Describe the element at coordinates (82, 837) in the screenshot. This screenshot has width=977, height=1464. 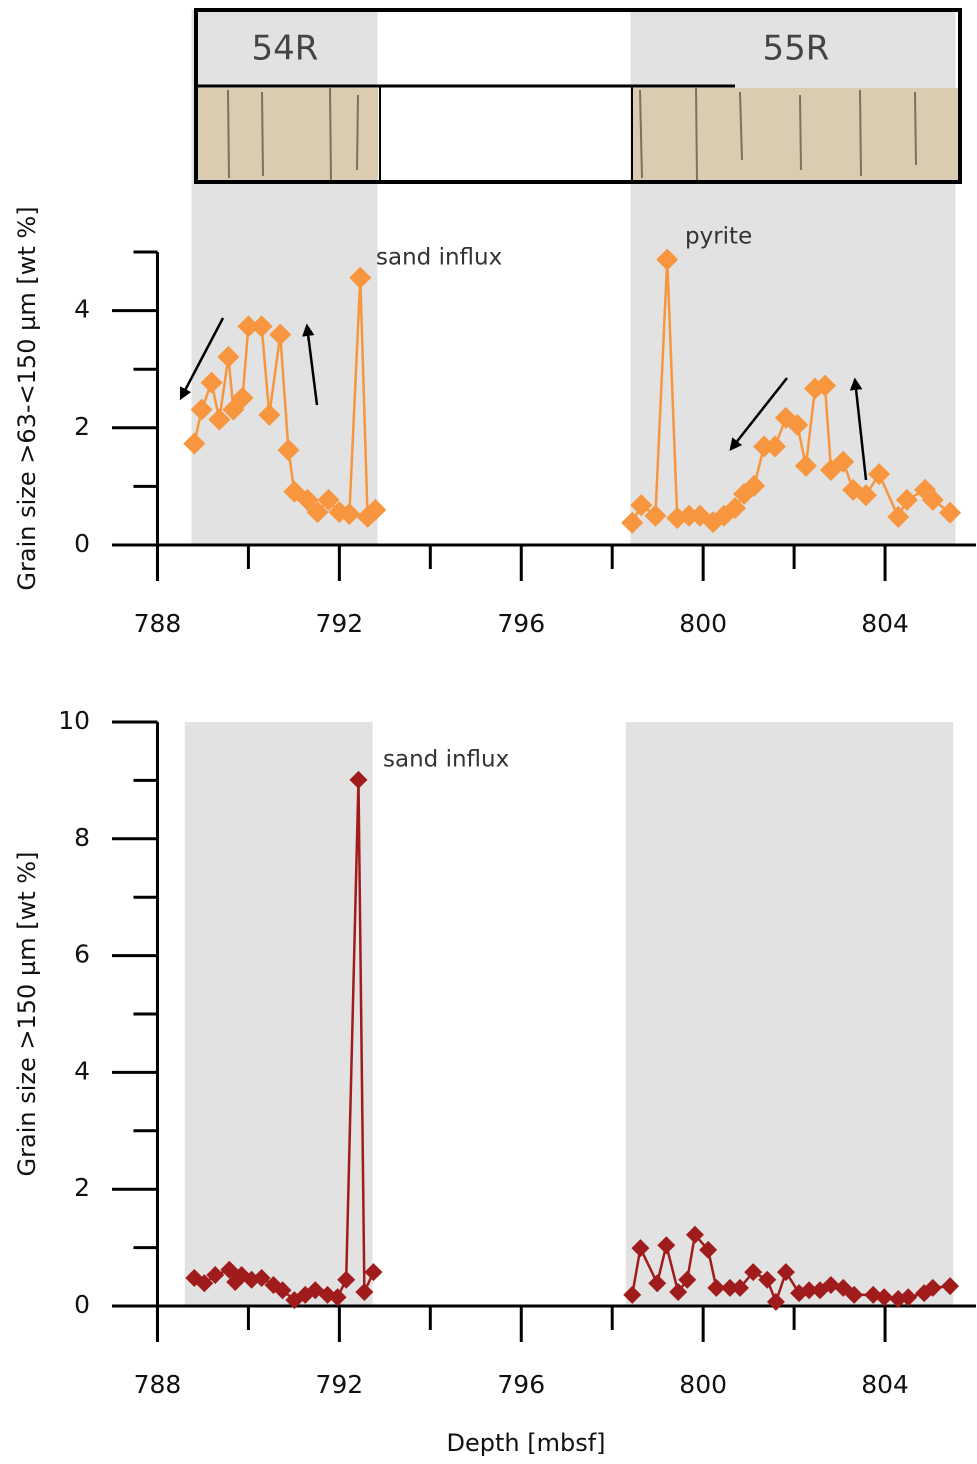
I see `y-tick-label: 8` at that location.